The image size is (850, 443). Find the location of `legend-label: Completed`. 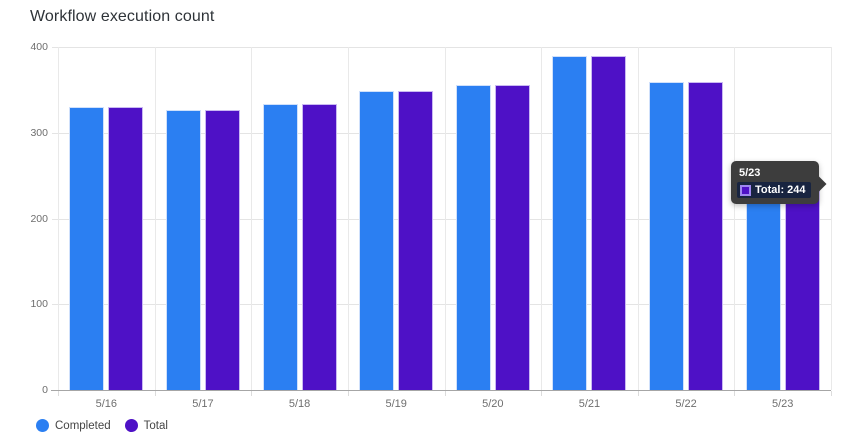

legend-label: Completed is located at coordinates (83, 425).